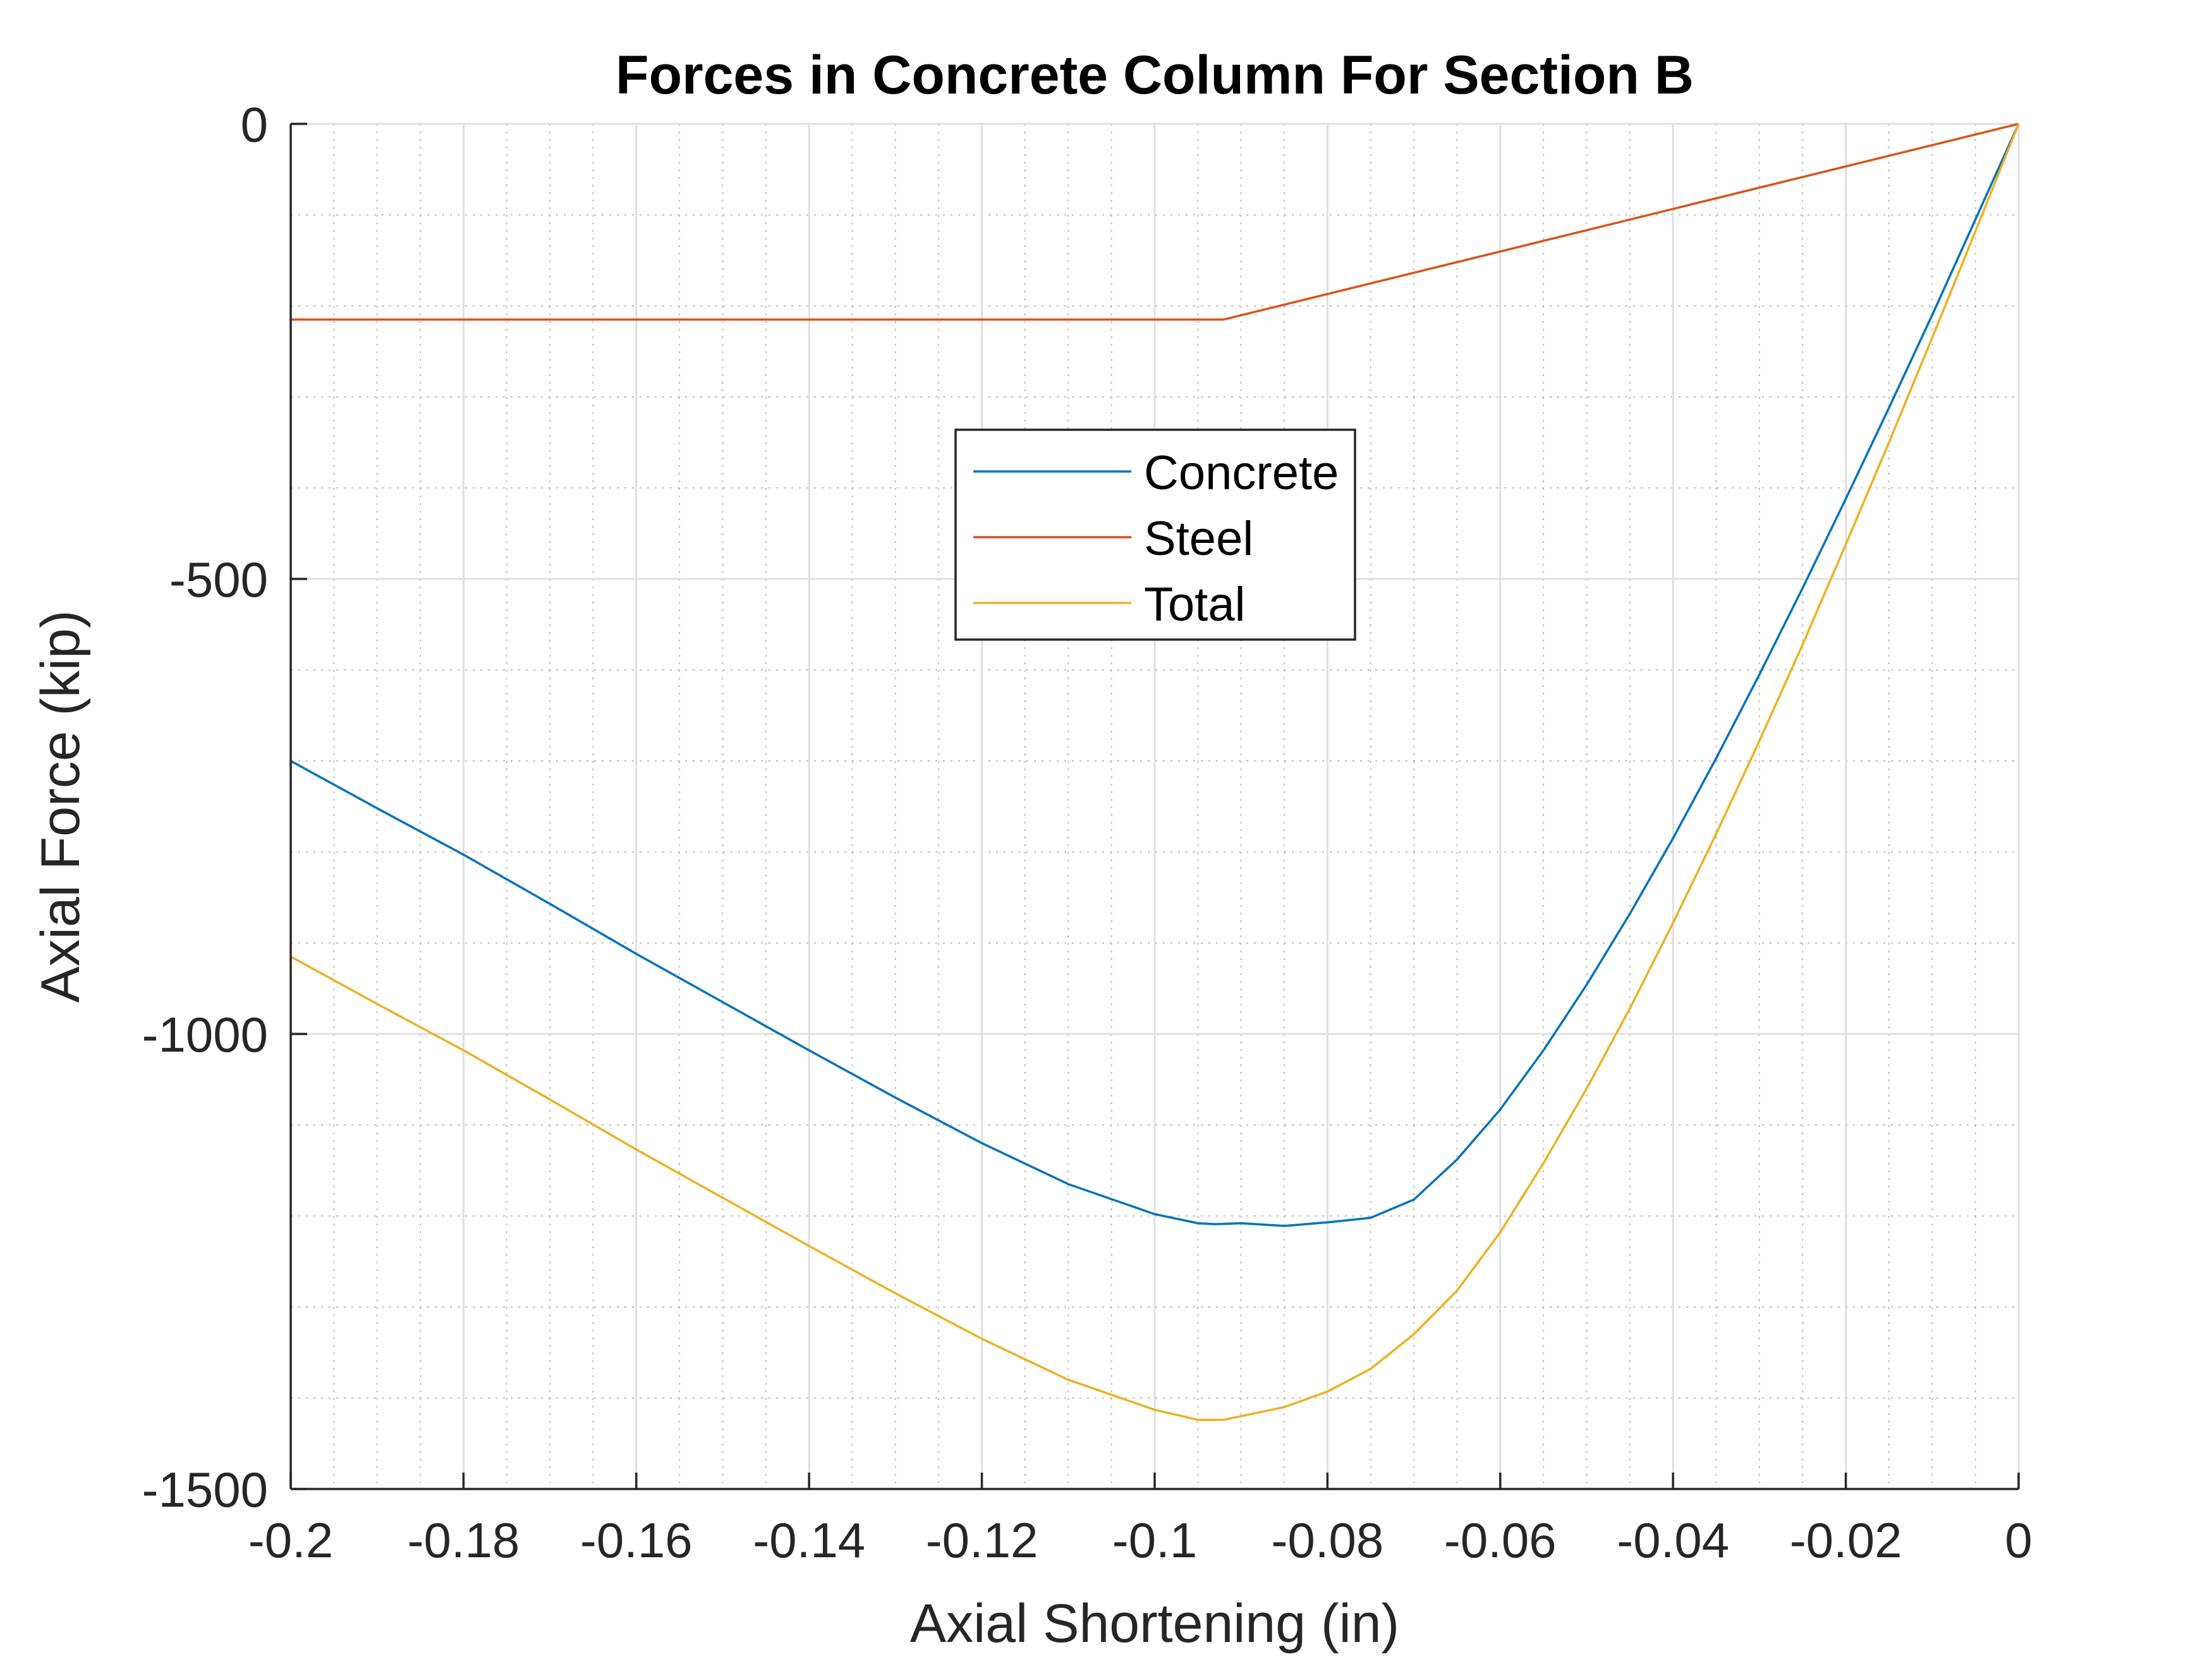  Describe the element at coordinates (809, 1540) in the screenshot. I see `x-tick-label: -0.14` at that location.